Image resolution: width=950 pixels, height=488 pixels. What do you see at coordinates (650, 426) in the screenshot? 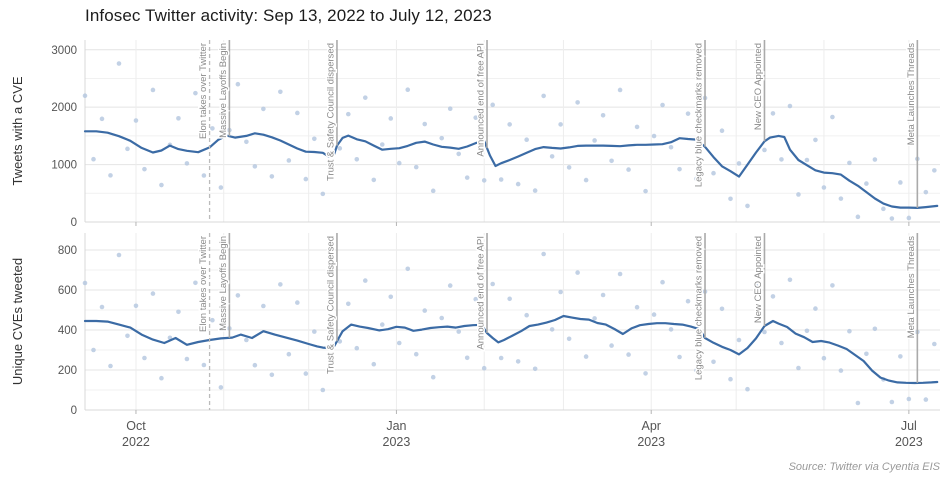
I see `x-tick-month: Apr` at bounding box center [650, 426].